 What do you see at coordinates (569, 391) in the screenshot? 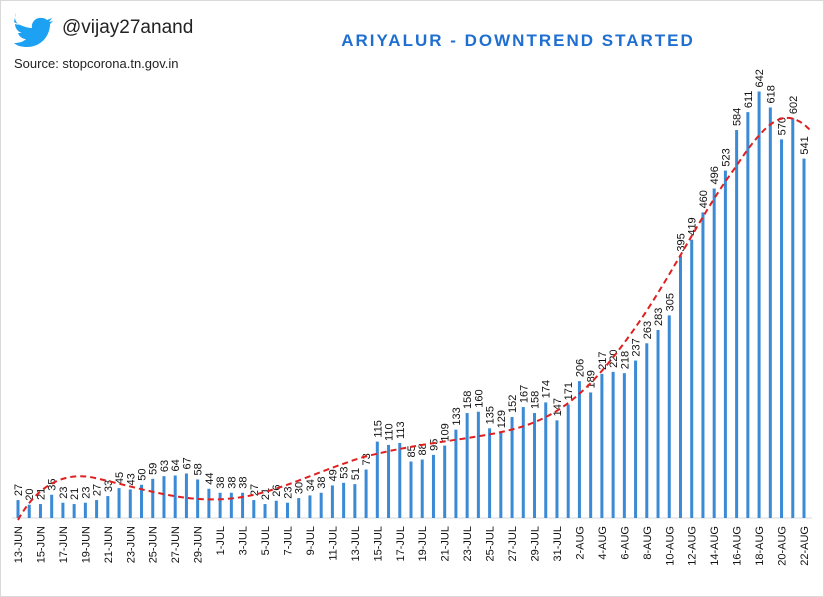
I see `value-label: 171` at bounding box center [569, 391].